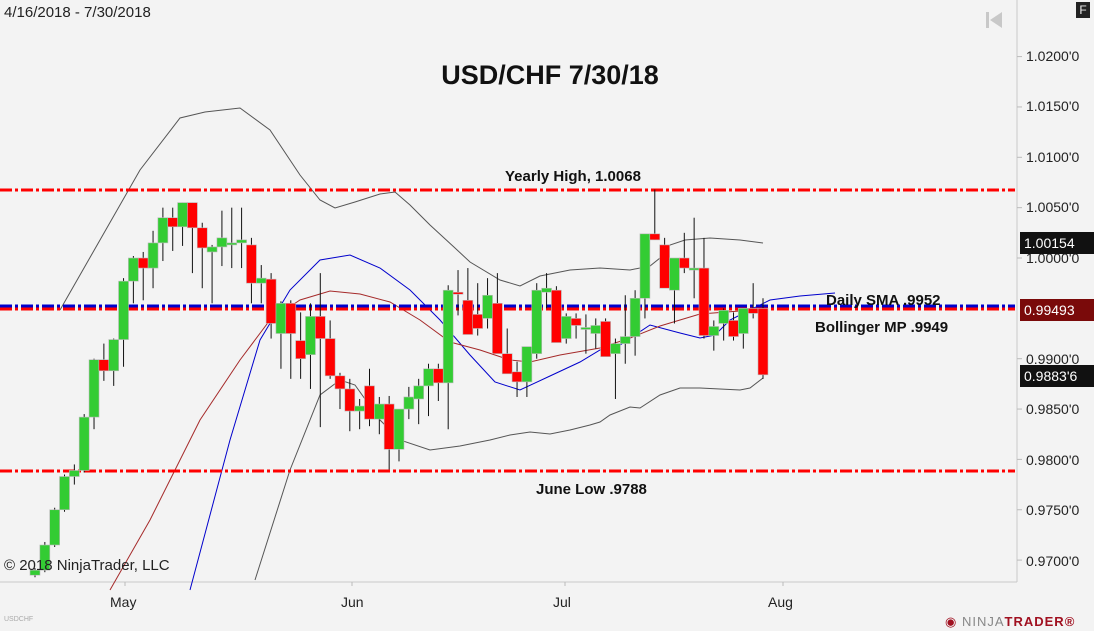 The image size is (1094, 631). Describe the element at coordinates (1053, 359) in the screenshot. I see `y-tick-label: 0.9900'0` at that location.